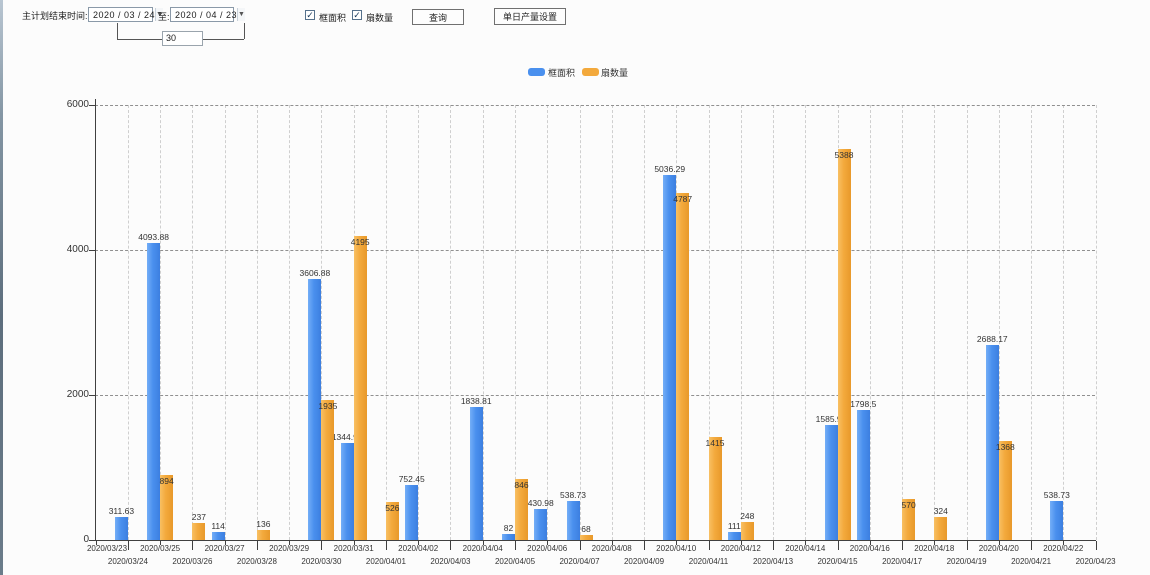 The width and height of the screenshot is (1150, 575). I want to click on x-axis-label: 2020/04/16, so click(869, 548).